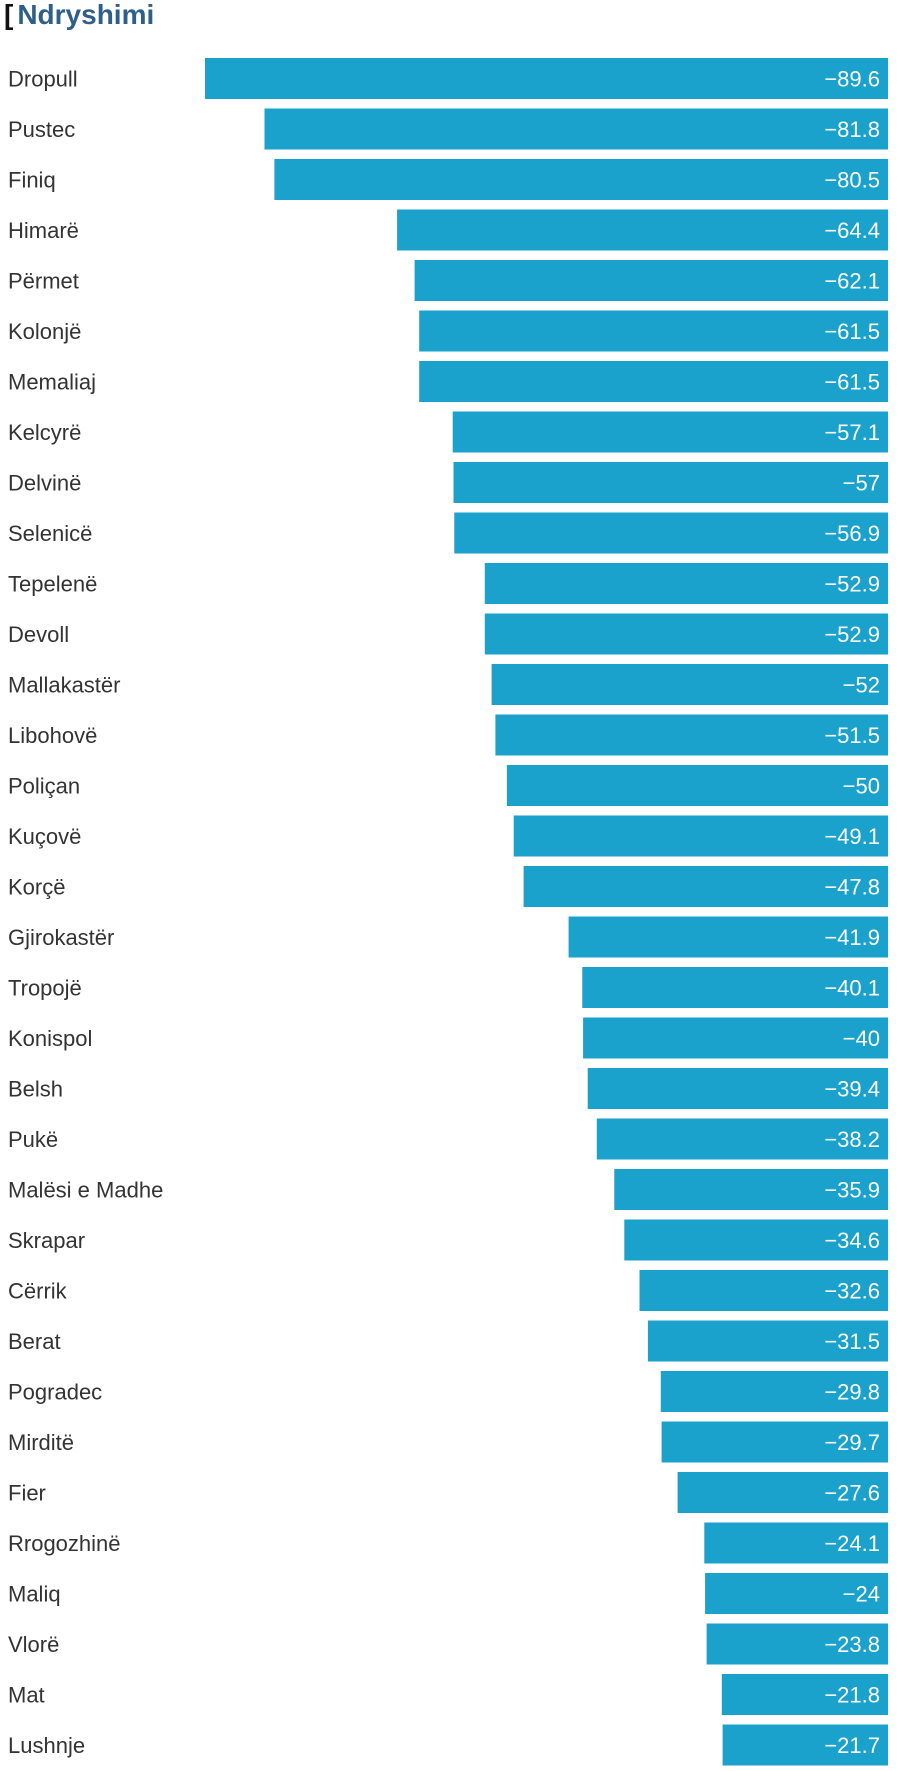  What do you see at coordinates (861, 685) in the screenshot?
I see `value-label: −52` at bounding box center [861, 685].